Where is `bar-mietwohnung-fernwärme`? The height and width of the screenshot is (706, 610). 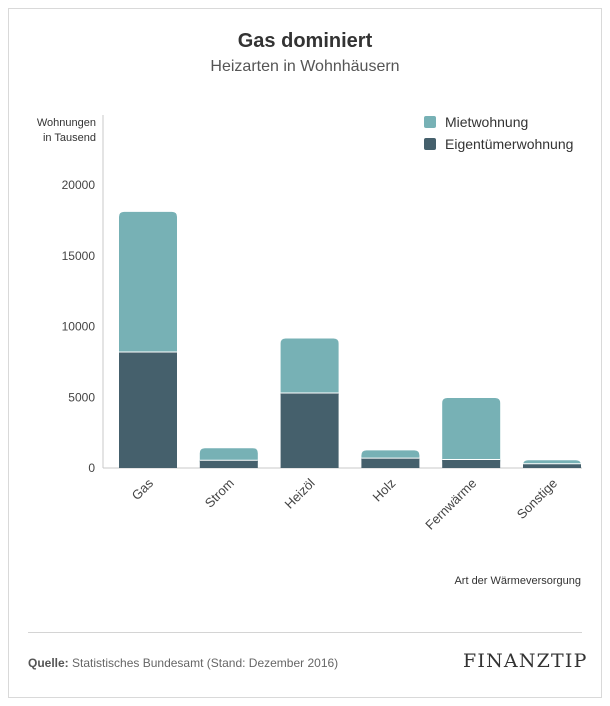 bar-mietwohnung-fernwärme is located at coordinates (471, 429).